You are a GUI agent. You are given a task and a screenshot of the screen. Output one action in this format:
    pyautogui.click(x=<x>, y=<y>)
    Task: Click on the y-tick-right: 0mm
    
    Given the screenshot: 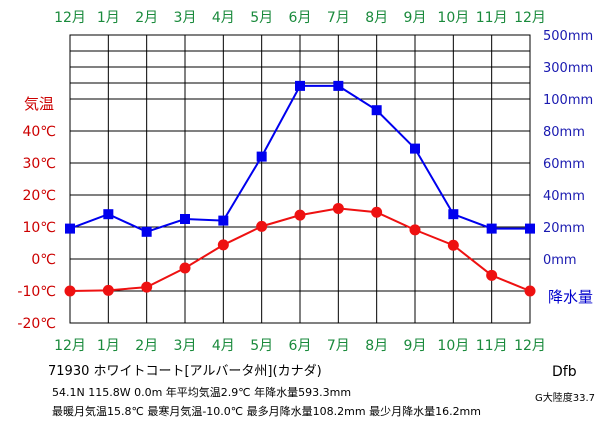 What is the action you would take?
    pyautogui.click(x=560, y=260)
    